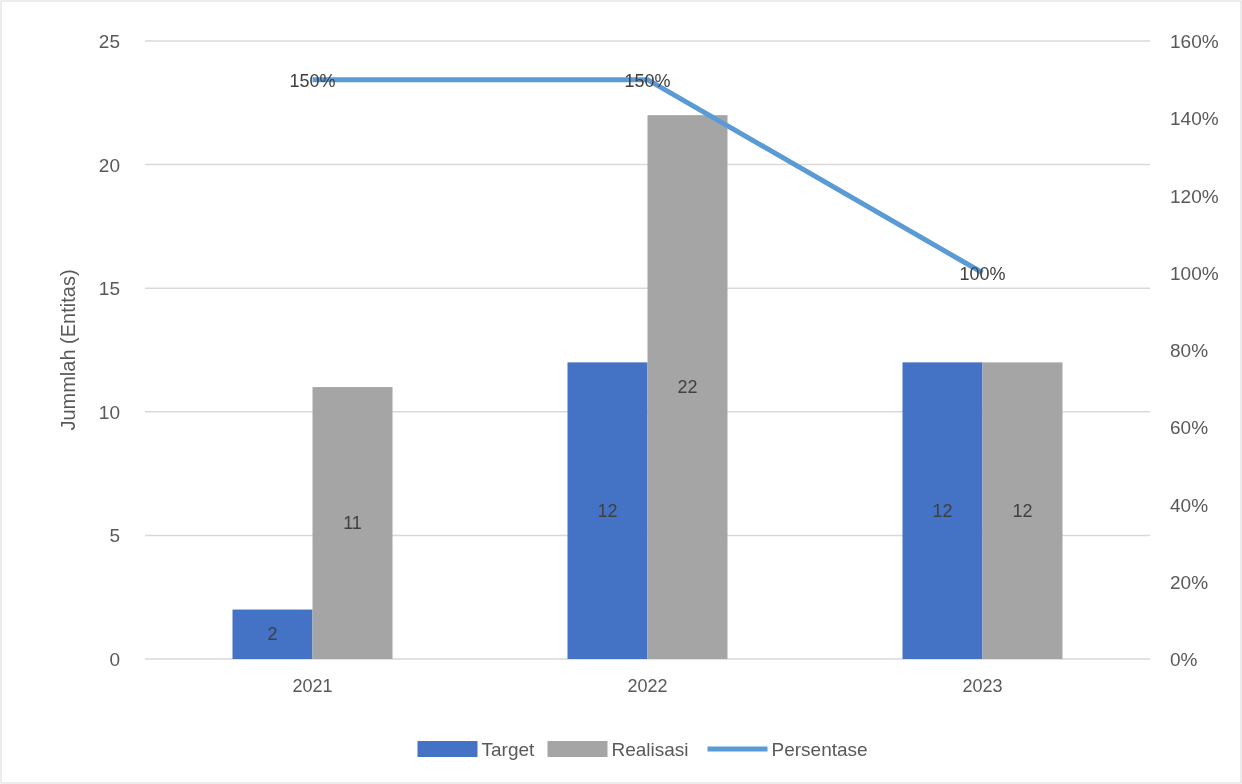 This screenshot has width=1242, height=784. What do you see at coordinates (114, 536) in the screenshot?
I see `y-tick-label: 5` at bounding box center [114, 536].